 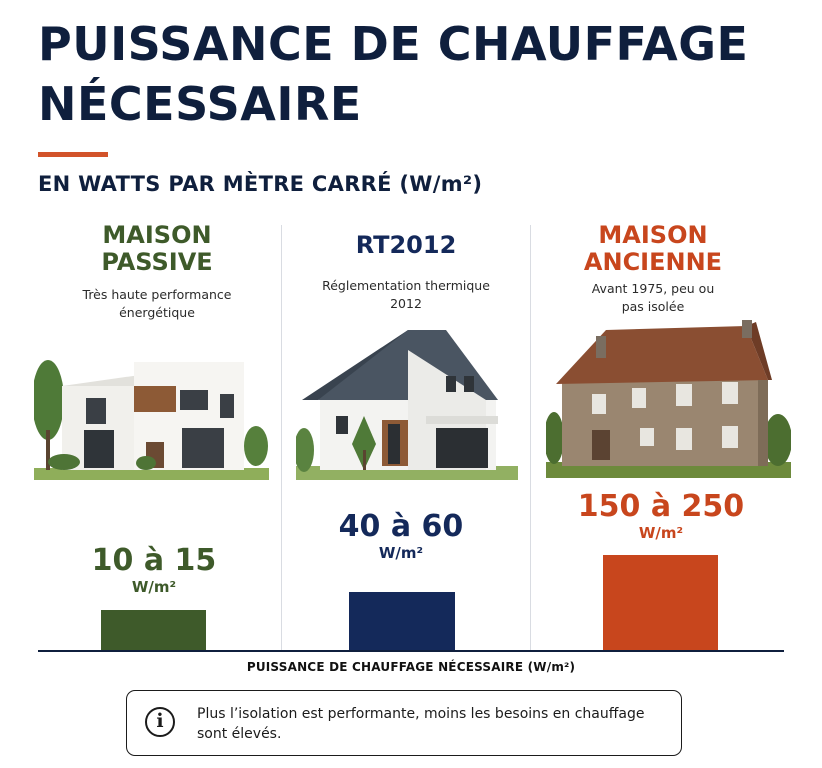 What do you see at coordinates (411, 651) in the screenshot?
I see `chart-baseline` at bounding box center [411, 651].